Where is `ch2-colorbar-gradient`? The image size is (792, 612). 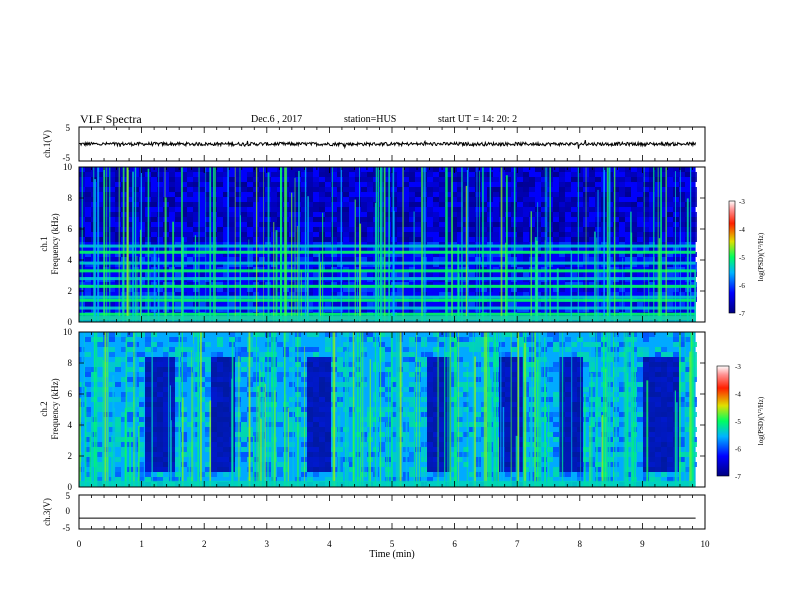
ch2-colorbar-gradient is located at coordinates (723, 421).